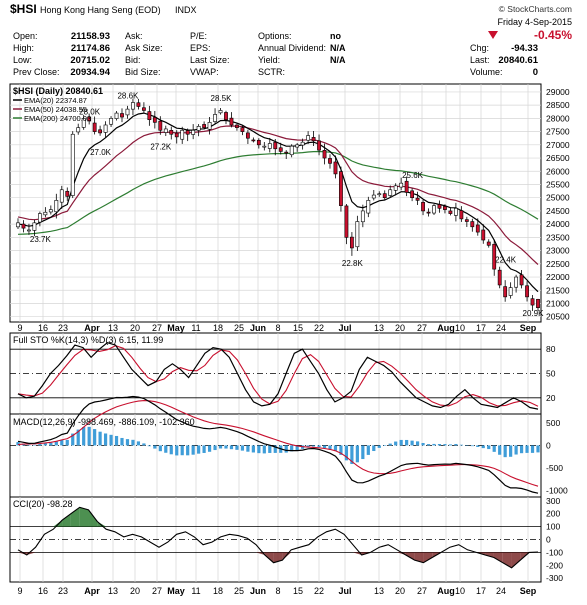 This screenshot has height=605, width=587. Describe the element at coordinates (557, 490) in the screenshot. I see `macd-y-tick-label: -1000` at that location.